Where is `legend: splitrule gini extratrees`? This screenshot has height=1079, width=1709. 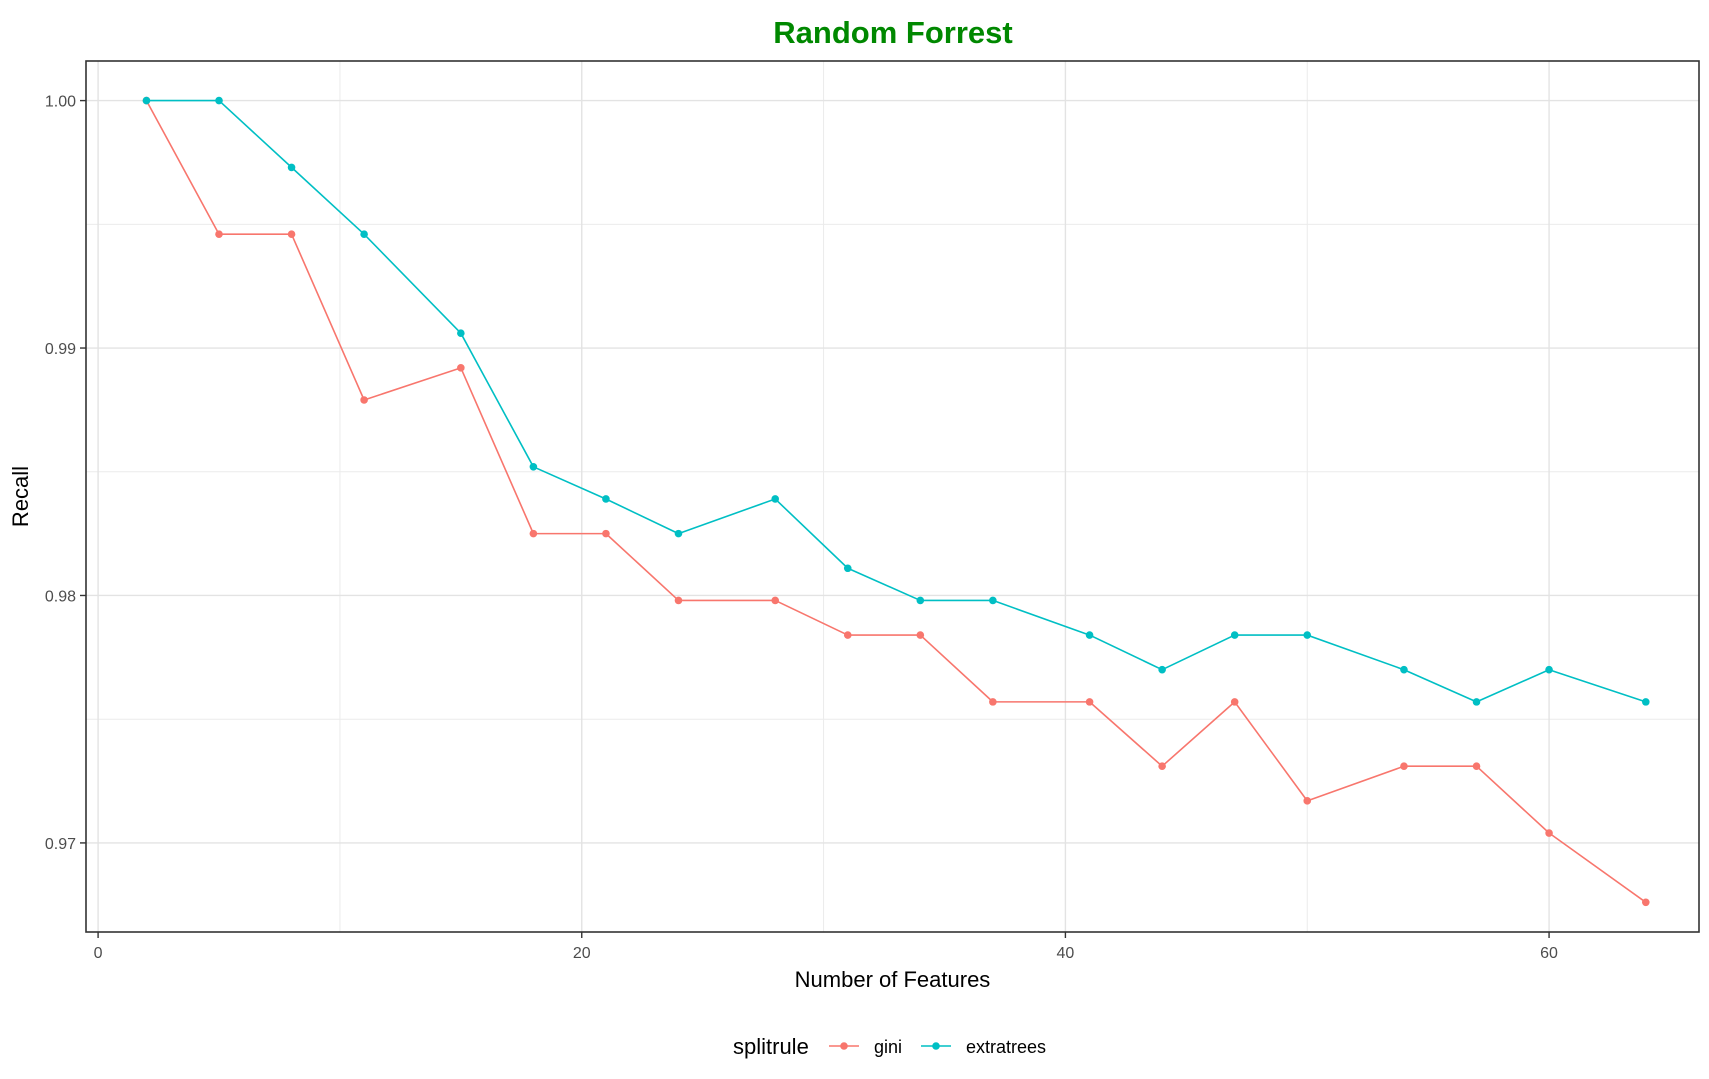
legend: splitrule gini extratrees is located at coordinates (889, 1046).